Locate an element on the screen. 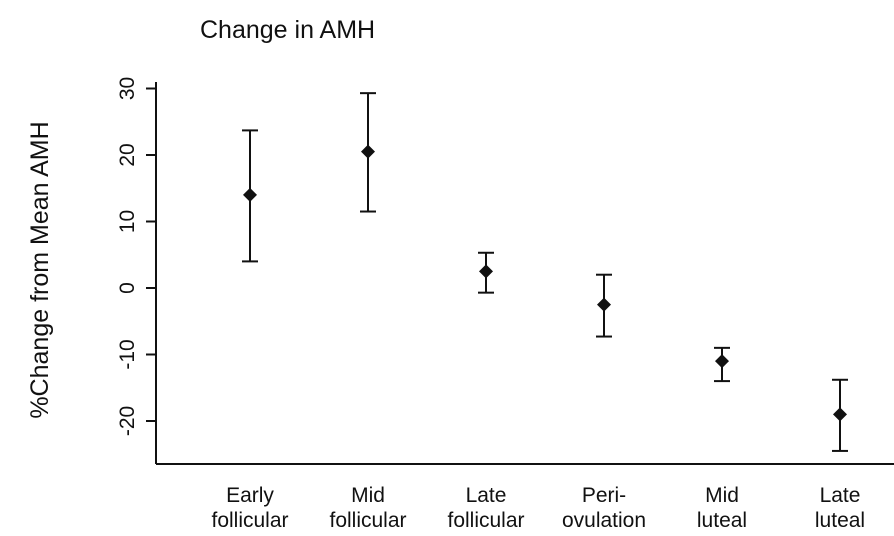 The image size is (894, 536). y-tick-label: 0 is located at coordinates (127, 288).